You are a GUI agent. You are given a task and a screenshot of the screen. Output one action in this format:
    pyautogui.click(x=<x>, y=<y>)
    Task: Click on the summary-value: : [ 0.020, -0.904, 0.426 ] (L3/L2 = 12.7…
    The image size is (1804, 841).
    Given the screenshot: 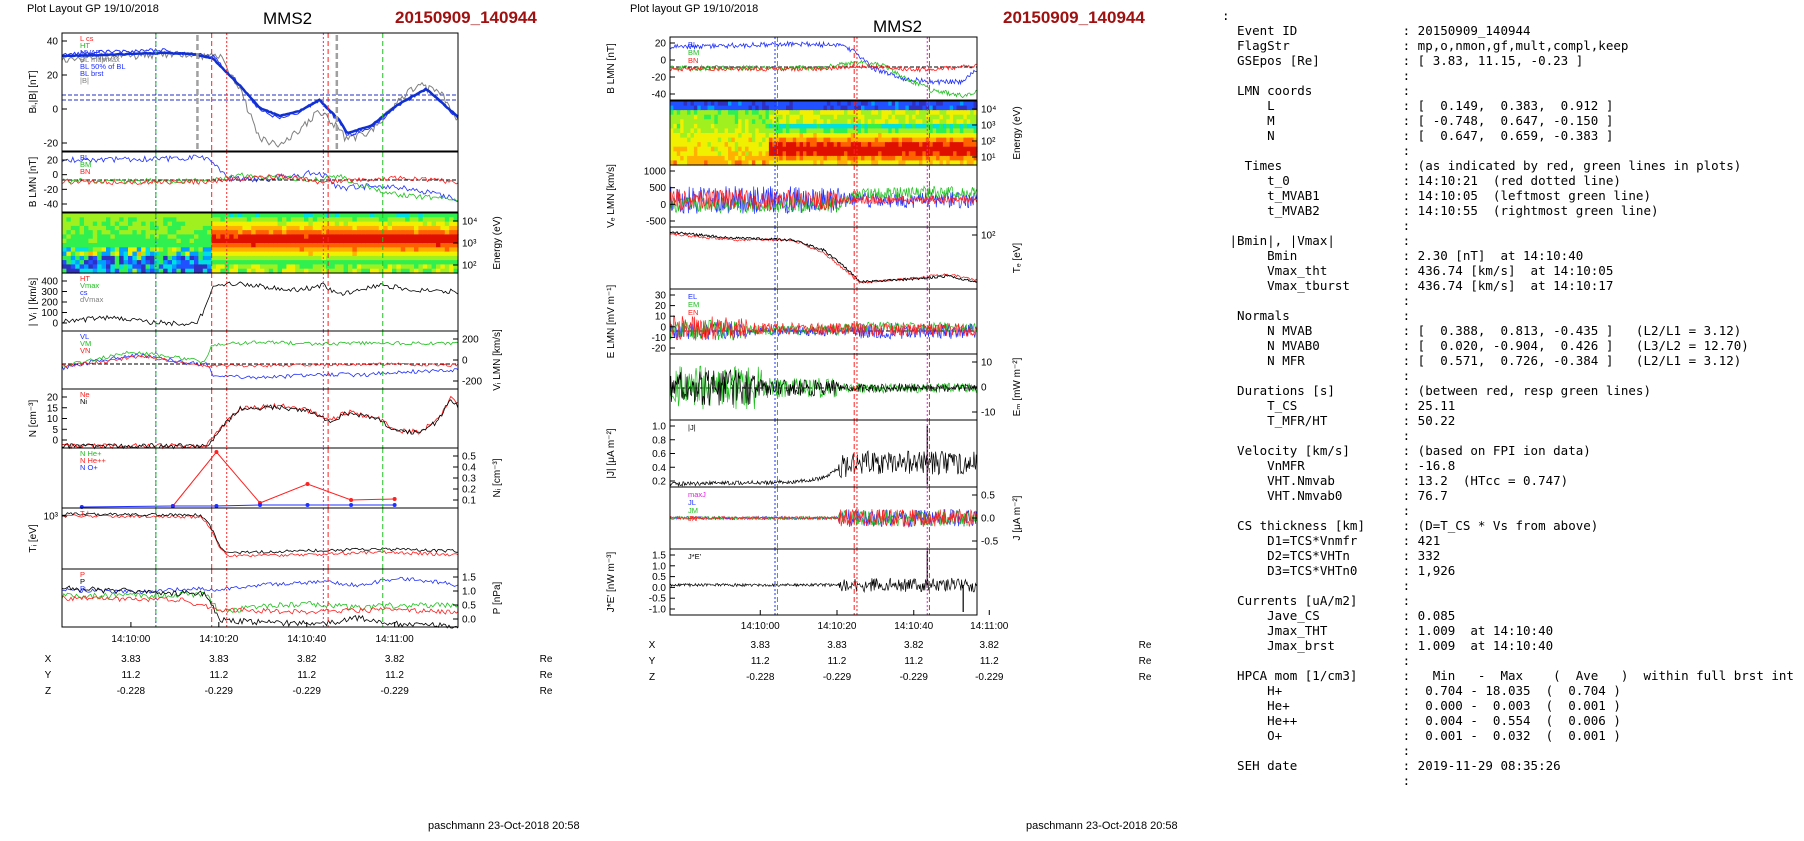 What is the action you would take?
    pyautogui.click(x=1575, y=345)
    